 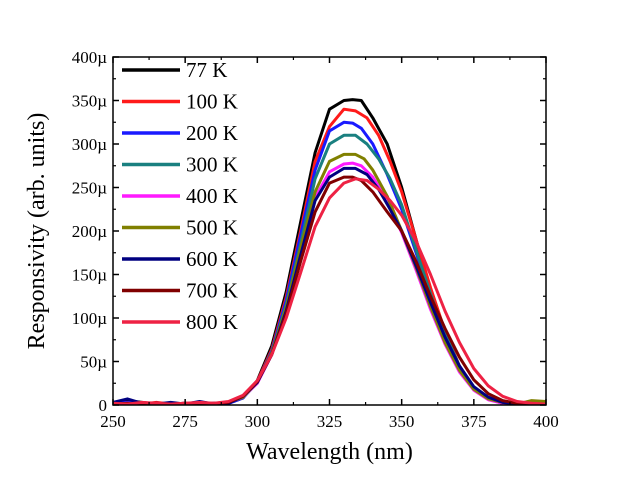 I want to click on y-tick-label: 350µ, so click(x=90, y=101).